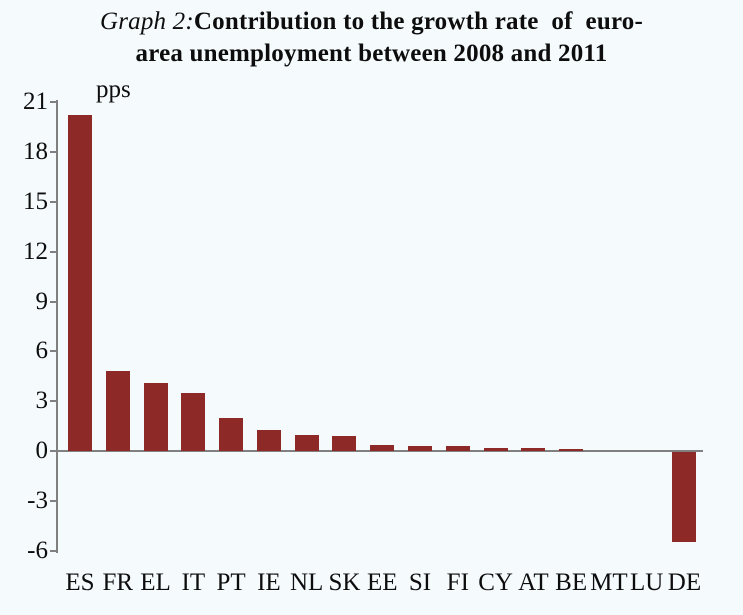 The height and width of the screenshot is (615, 743). Describe the element at coordinates (382, 448) in the screenshot. I see `bar-ee` at that location.